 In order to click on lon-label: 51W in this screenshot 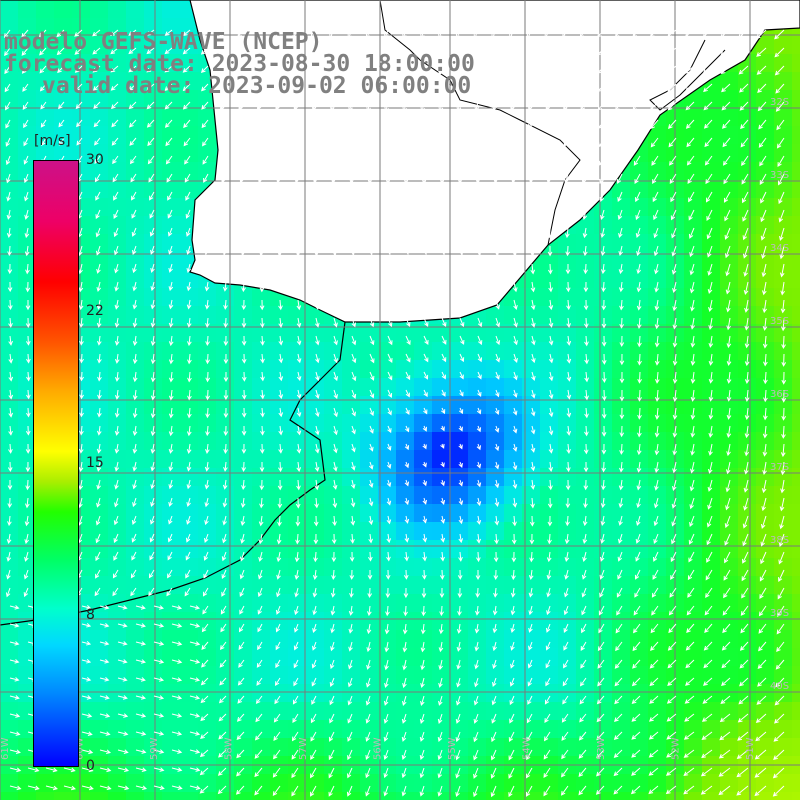, I will do `click(750, 748)`.